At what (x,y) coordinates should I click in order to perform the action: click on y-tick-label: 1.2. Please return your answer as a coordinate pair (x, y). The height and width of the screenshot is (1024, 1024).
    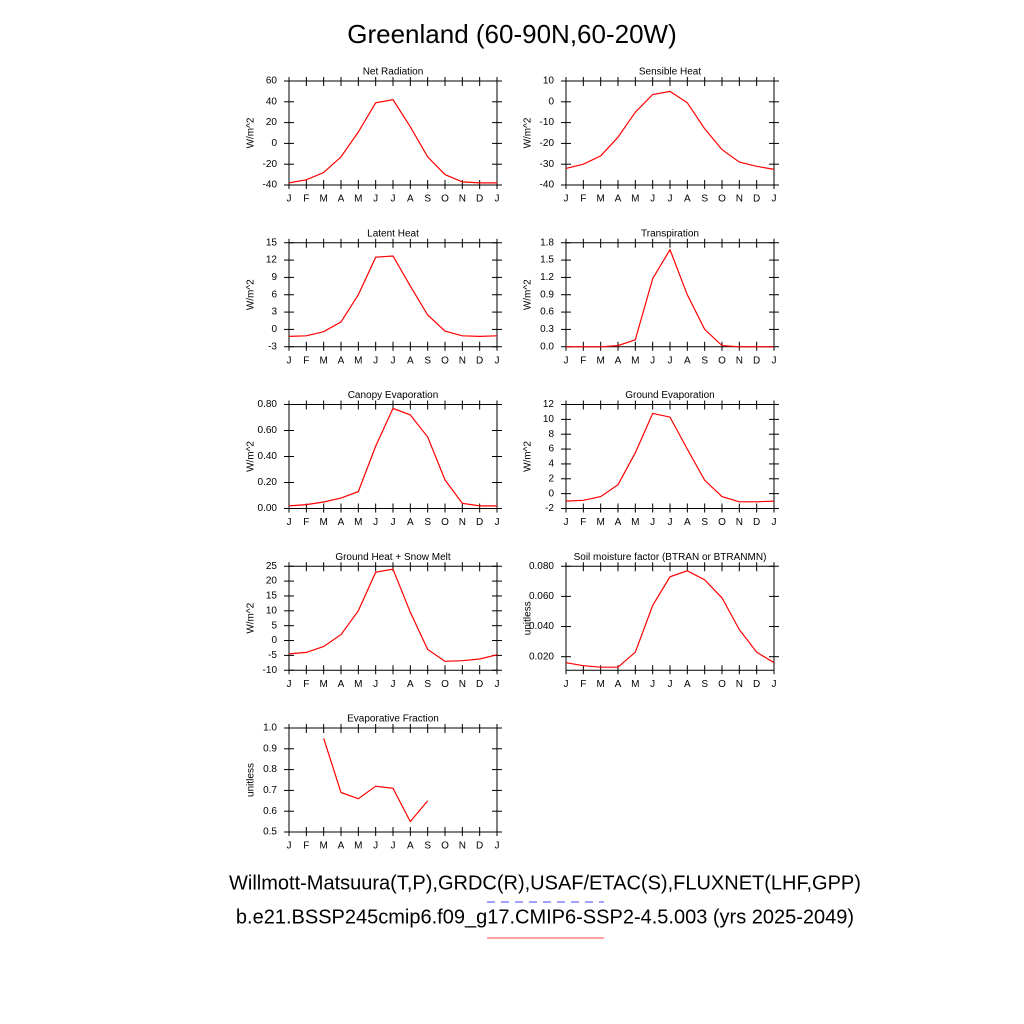
    Looking at the image, I should click on (547, 277).